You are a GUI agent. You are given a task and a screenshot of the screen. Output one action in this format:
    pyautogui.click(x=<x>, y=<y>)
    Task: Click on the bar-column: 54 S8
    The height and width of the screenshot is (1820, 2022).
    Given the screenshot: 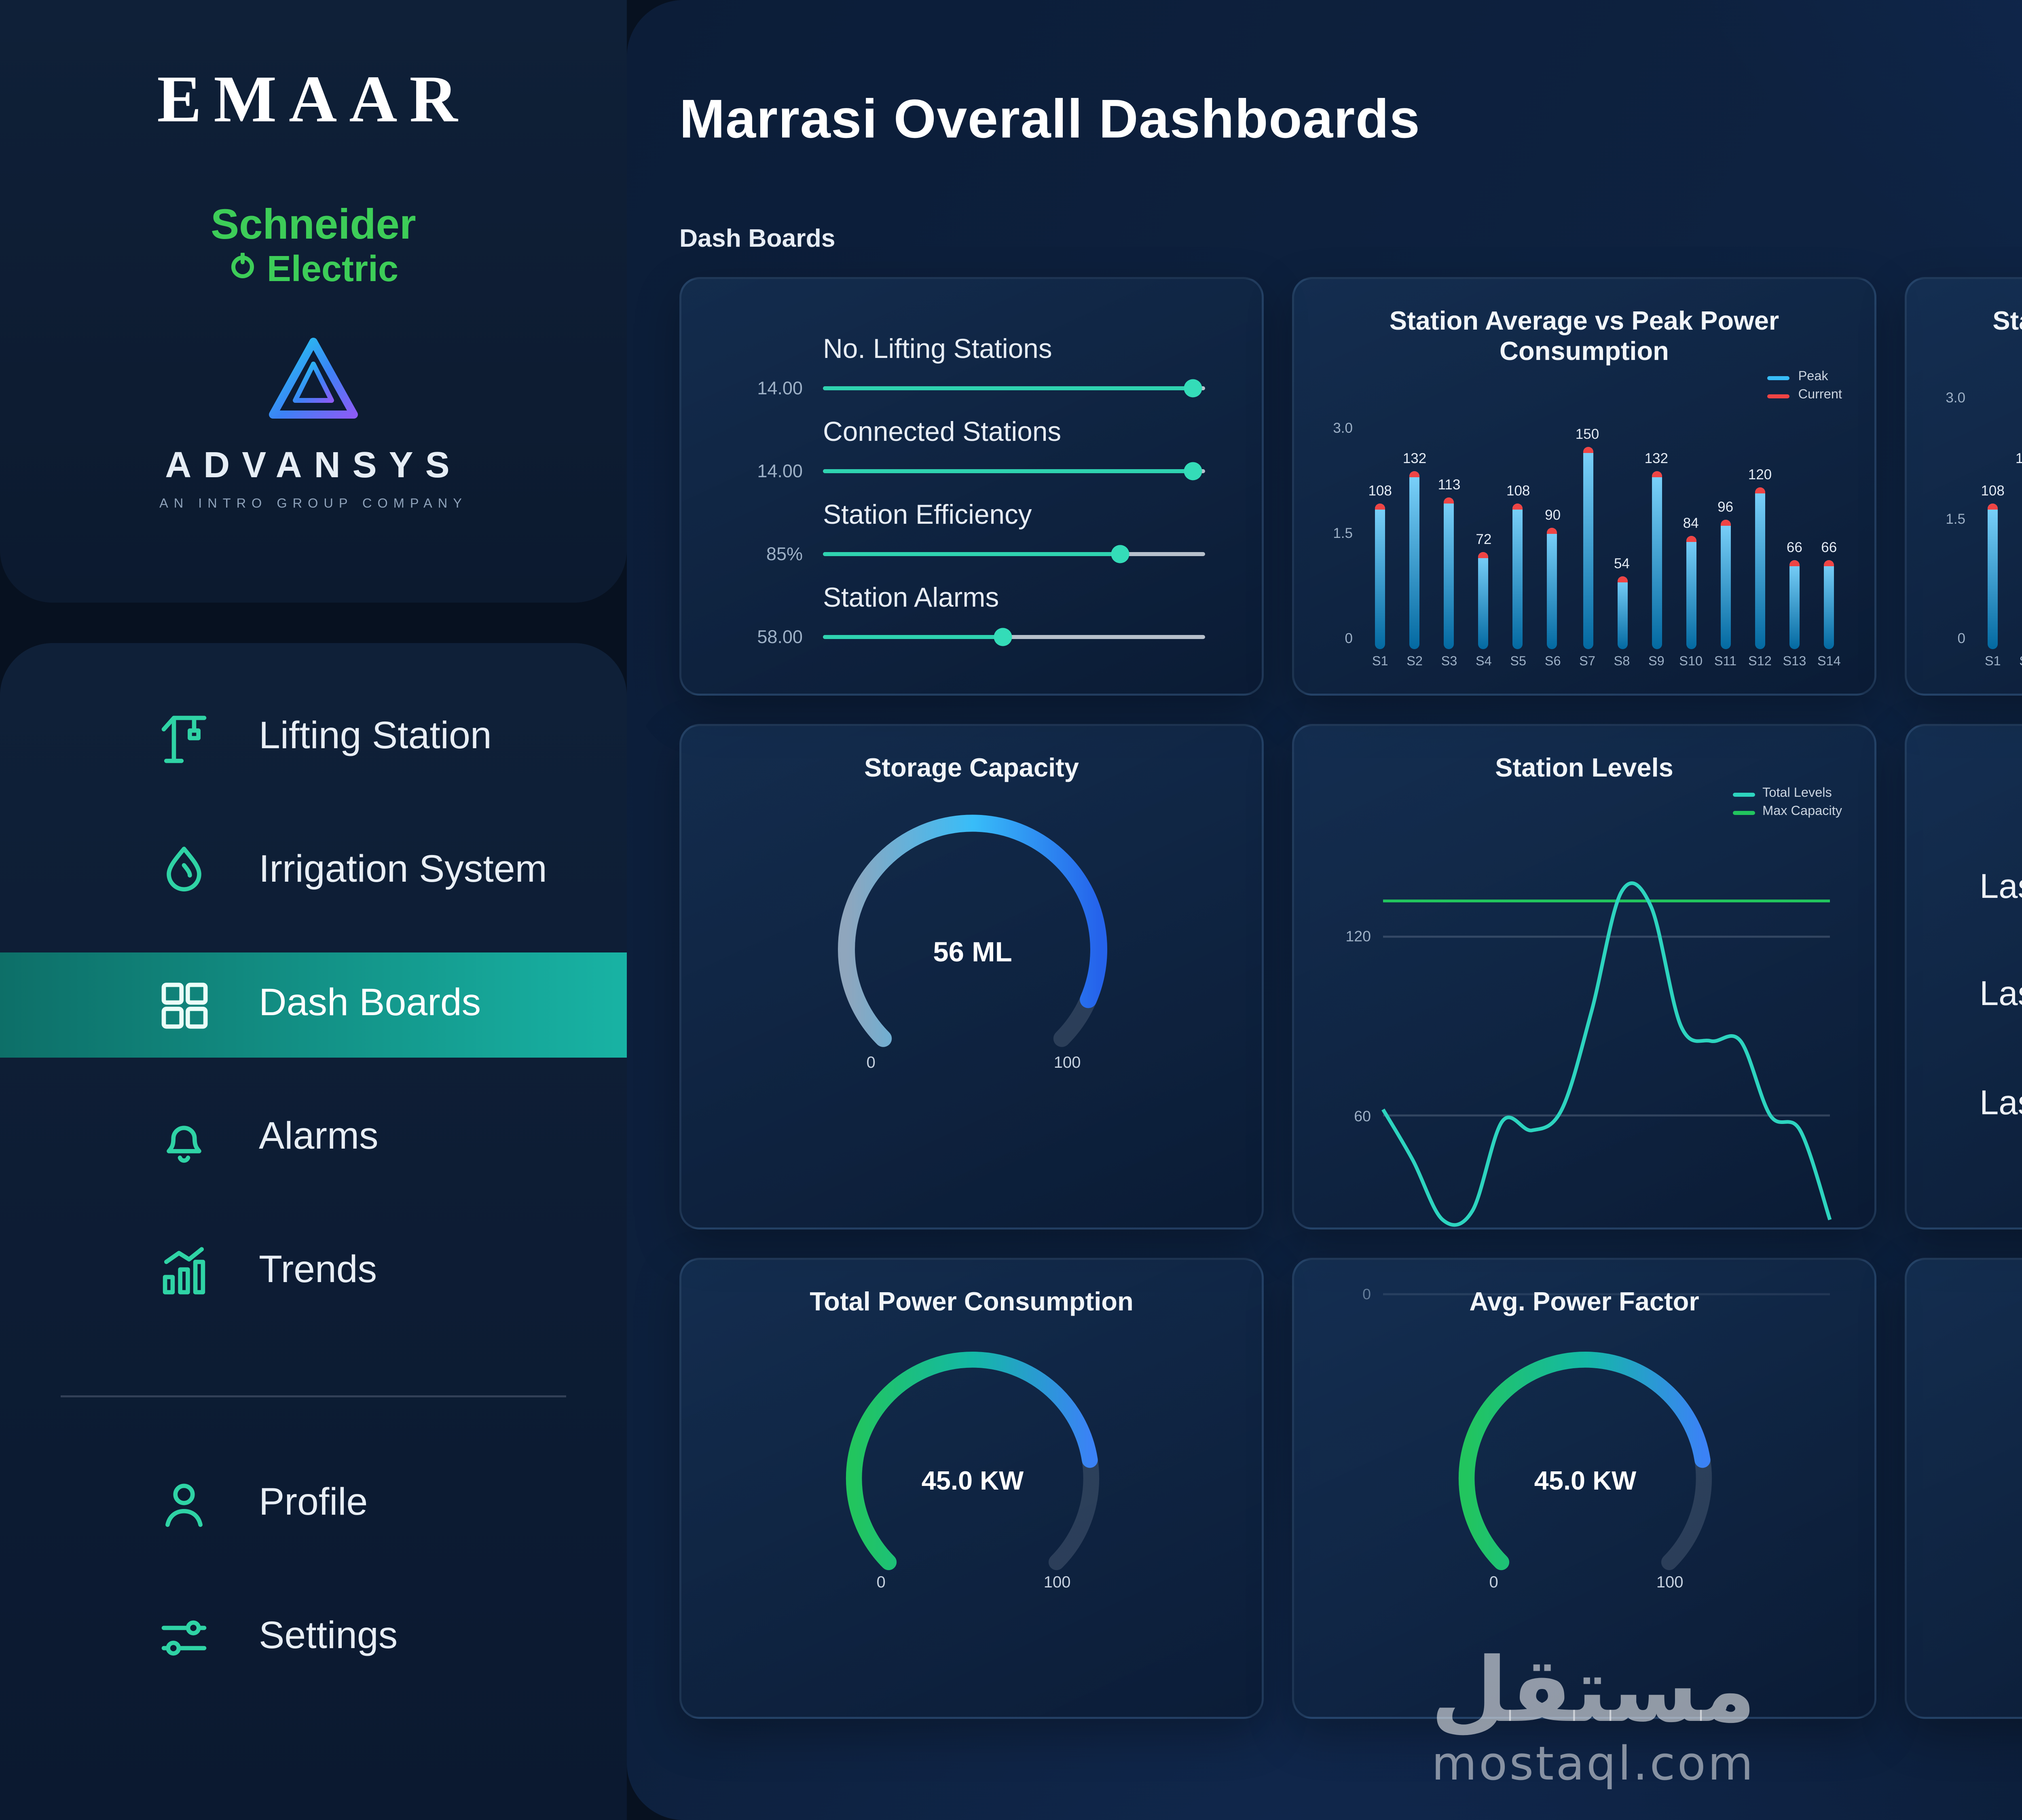 What is the action you would take?
    pyautogui.click(x=1622, y=613)
    